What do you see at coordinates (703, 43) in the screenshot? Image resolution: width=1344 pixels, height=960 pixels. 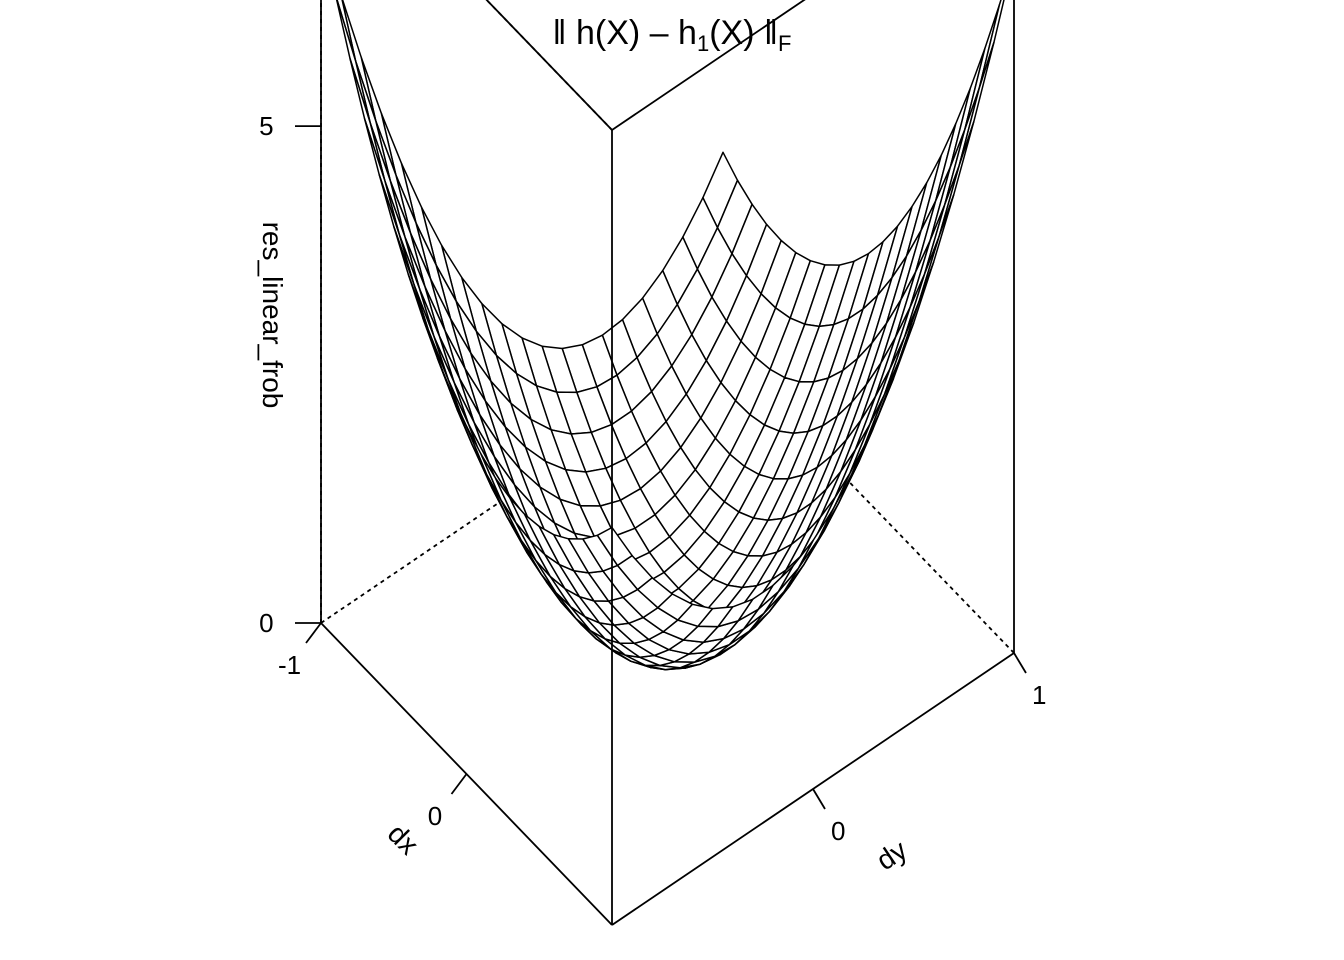 I see `title-subscript-1: 1` at bounding box center [703, 43].